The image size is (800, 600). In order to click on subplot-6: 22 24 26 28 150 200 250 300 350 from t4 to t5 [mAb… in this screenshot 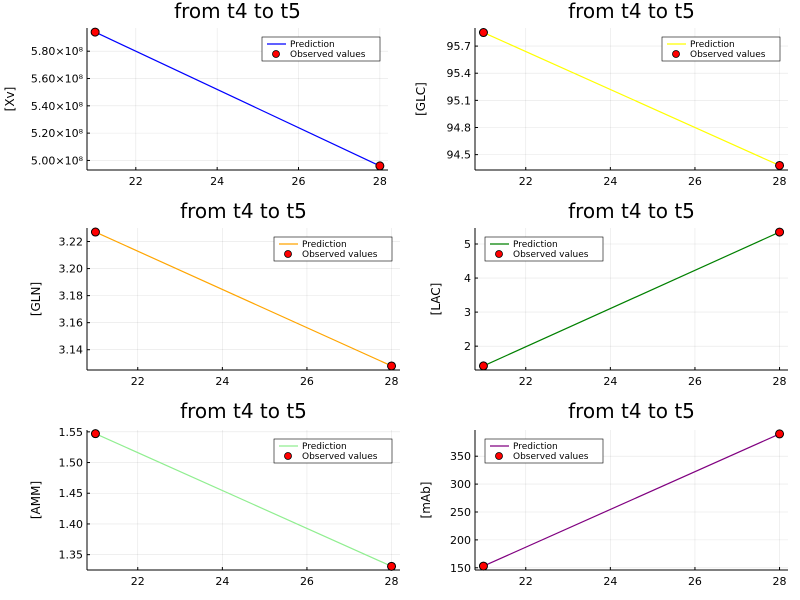, I will do `click(603, 493)`.